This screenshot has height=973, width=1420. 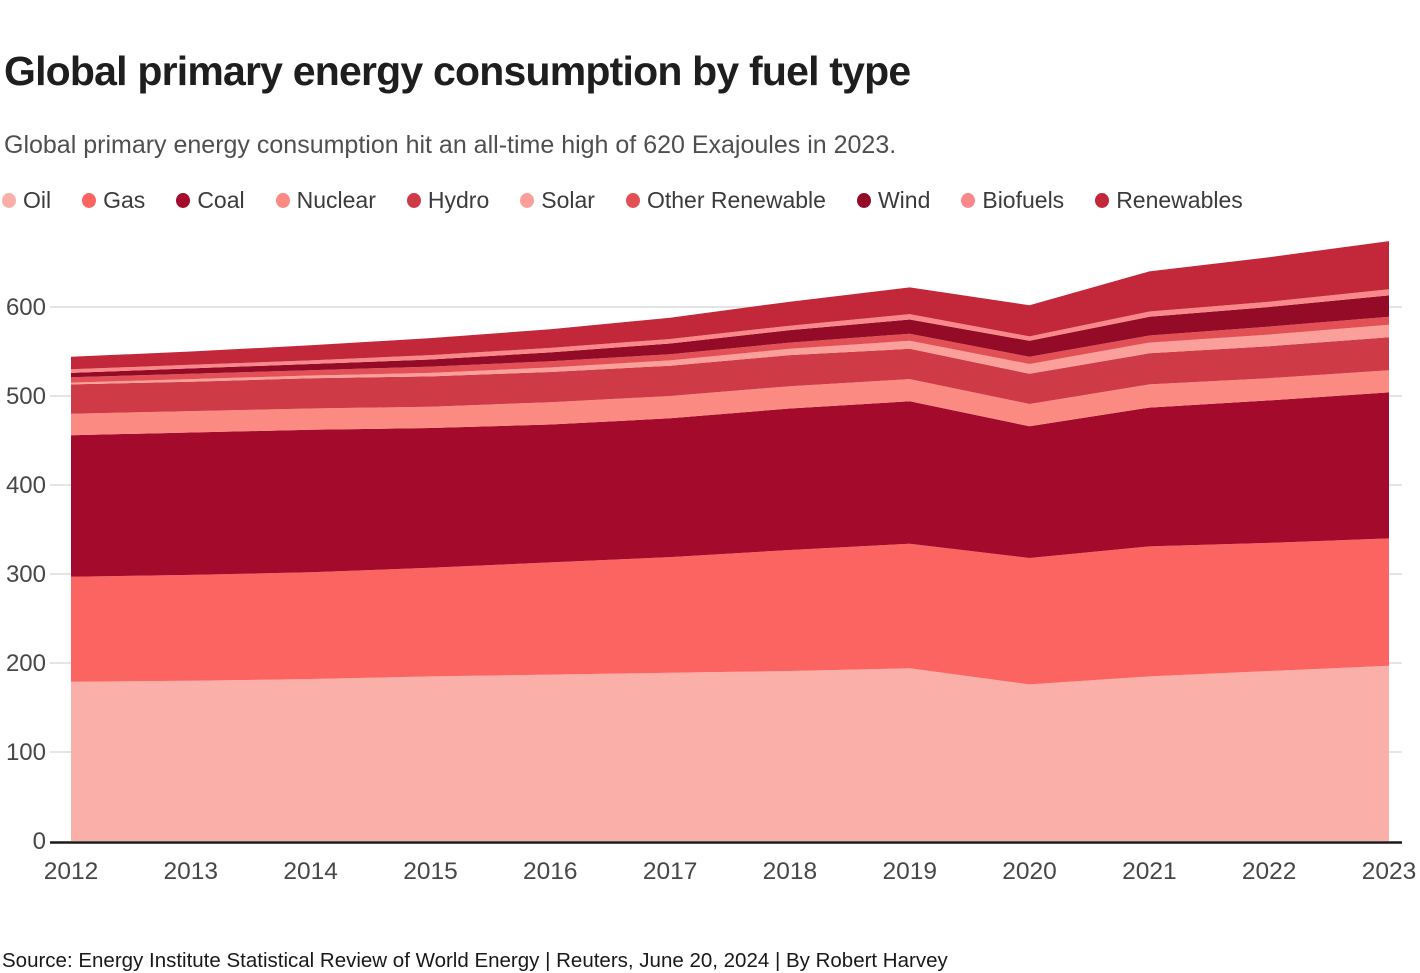 I want to click on legend-label: Hydro, so click(x=458, y=200).